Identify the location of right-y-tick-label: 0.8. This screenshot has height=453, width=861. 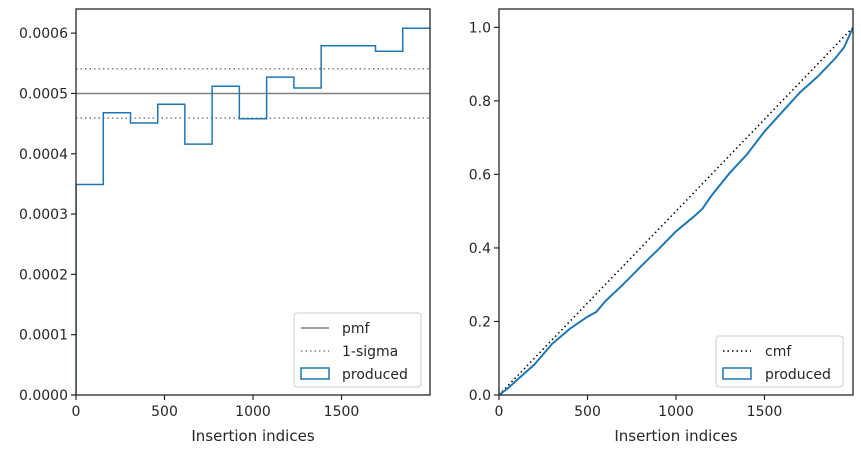
(480, 102).